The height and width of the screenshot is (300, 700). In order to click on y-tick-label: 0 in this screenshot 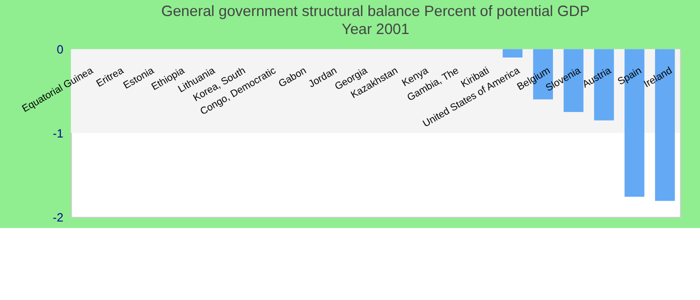, I will do `click(60, 49)`.